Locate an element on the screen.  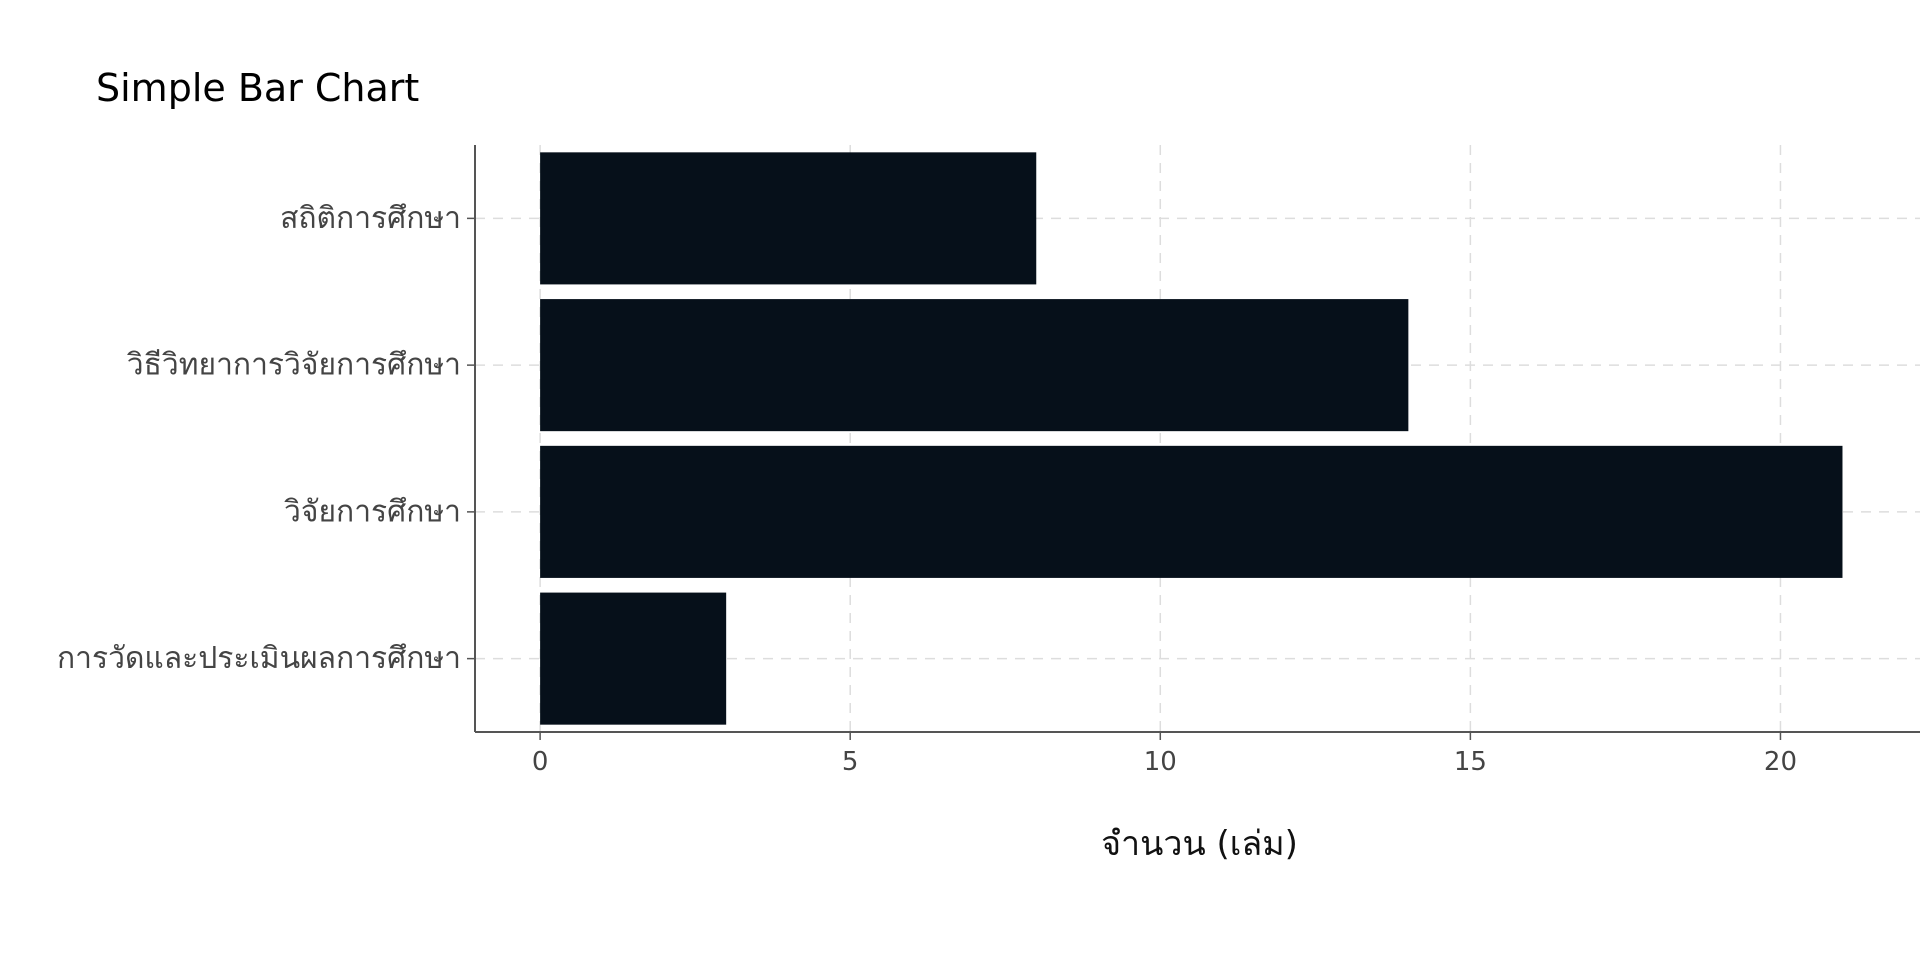
y-tick-label: วิจัยการศึกษา is located at coordinates (372, 511).